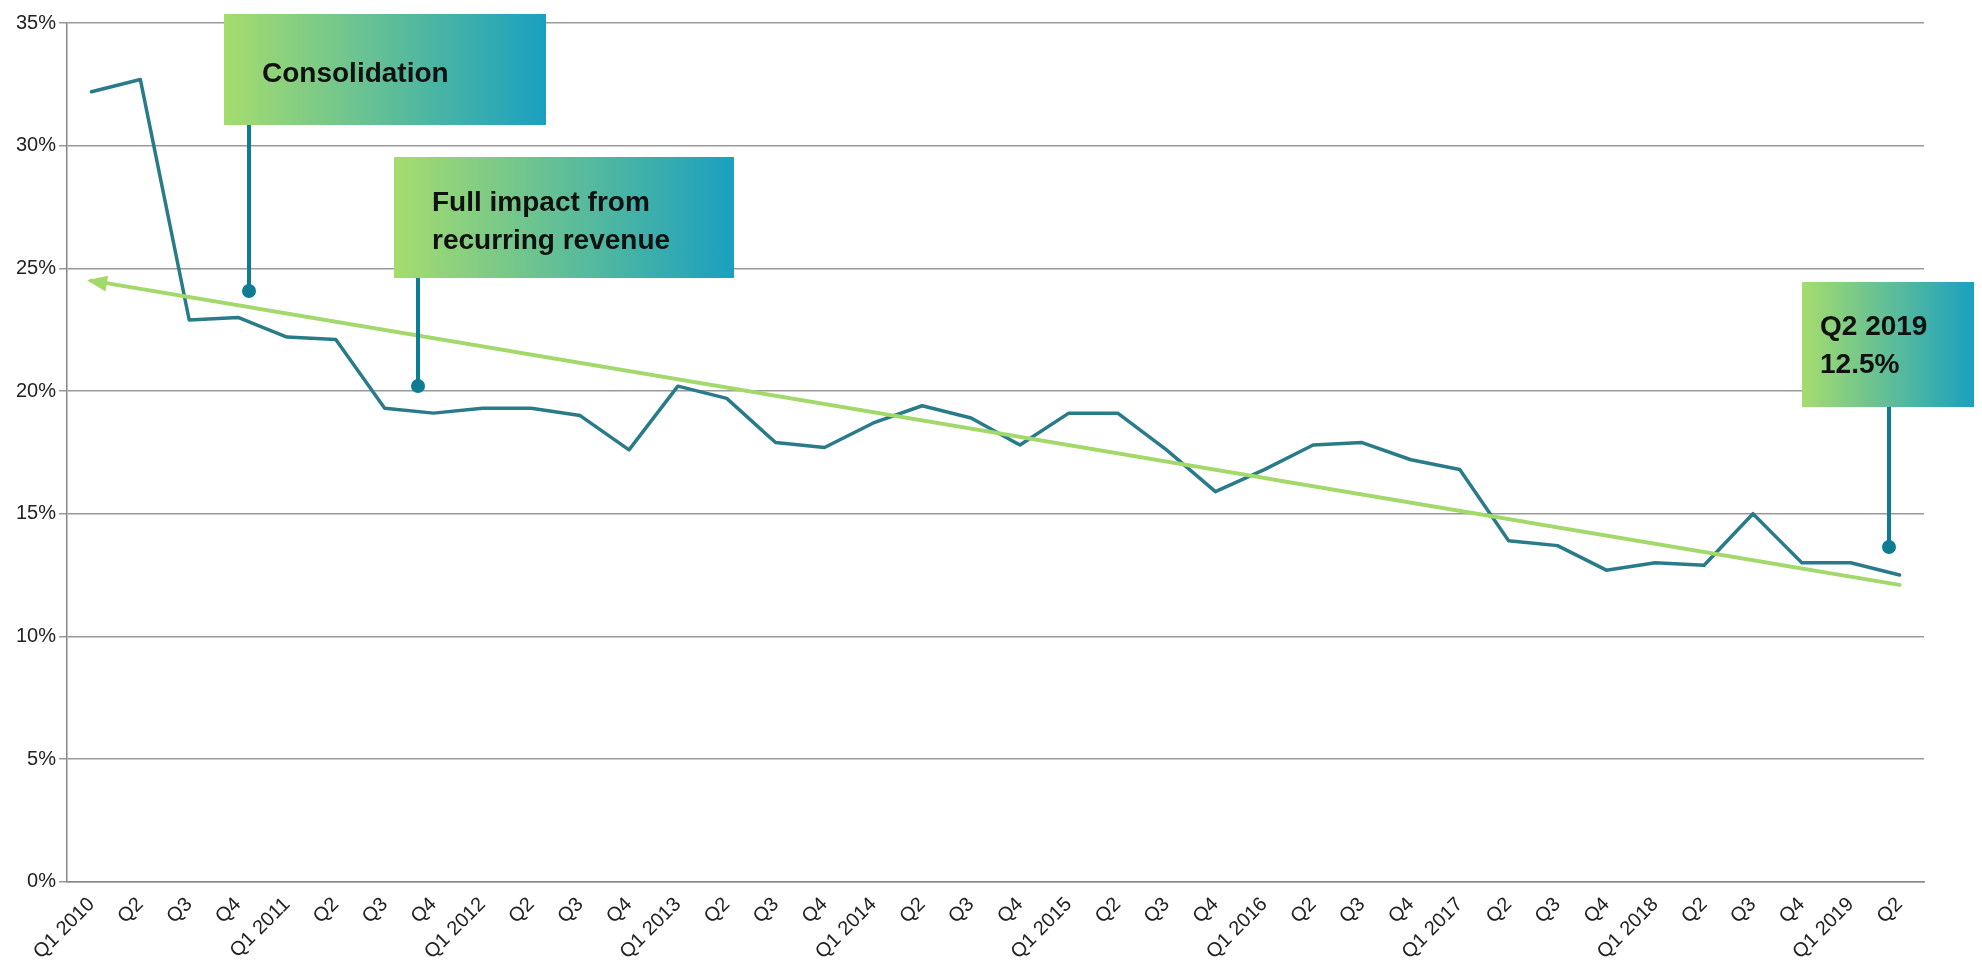  Describe the element at coordinates (385, 69) in the screenshot. I see `callout-label: Consolidation` at that location.